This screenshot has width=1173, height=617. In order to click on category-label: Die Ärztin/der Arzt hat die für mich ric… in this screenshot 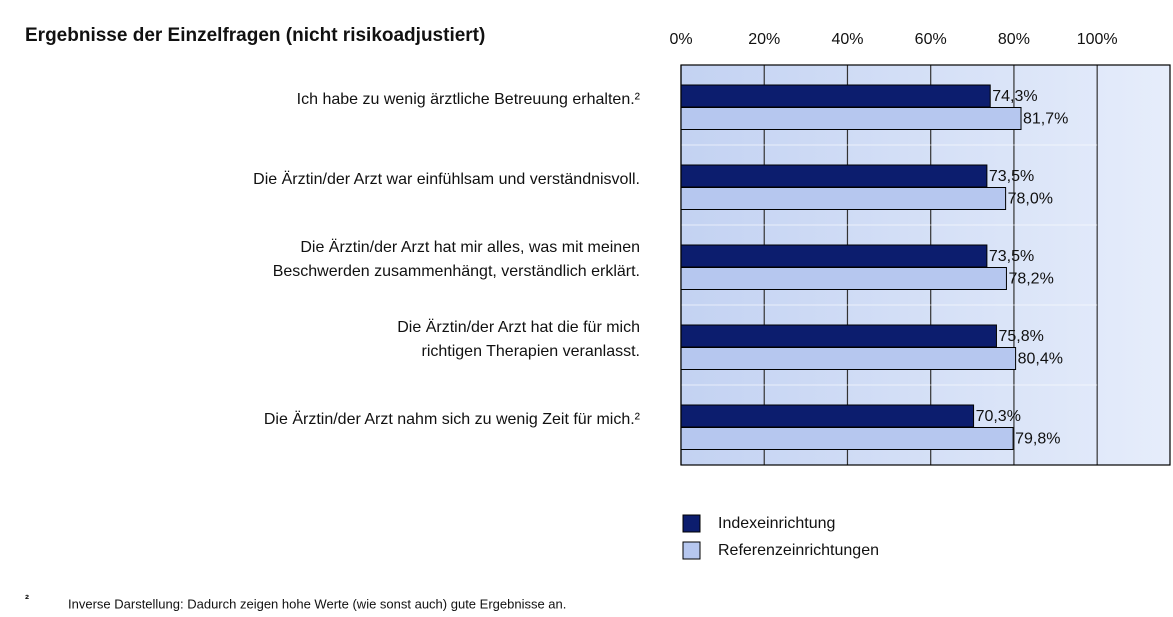, I will do `click(518, 339)`.